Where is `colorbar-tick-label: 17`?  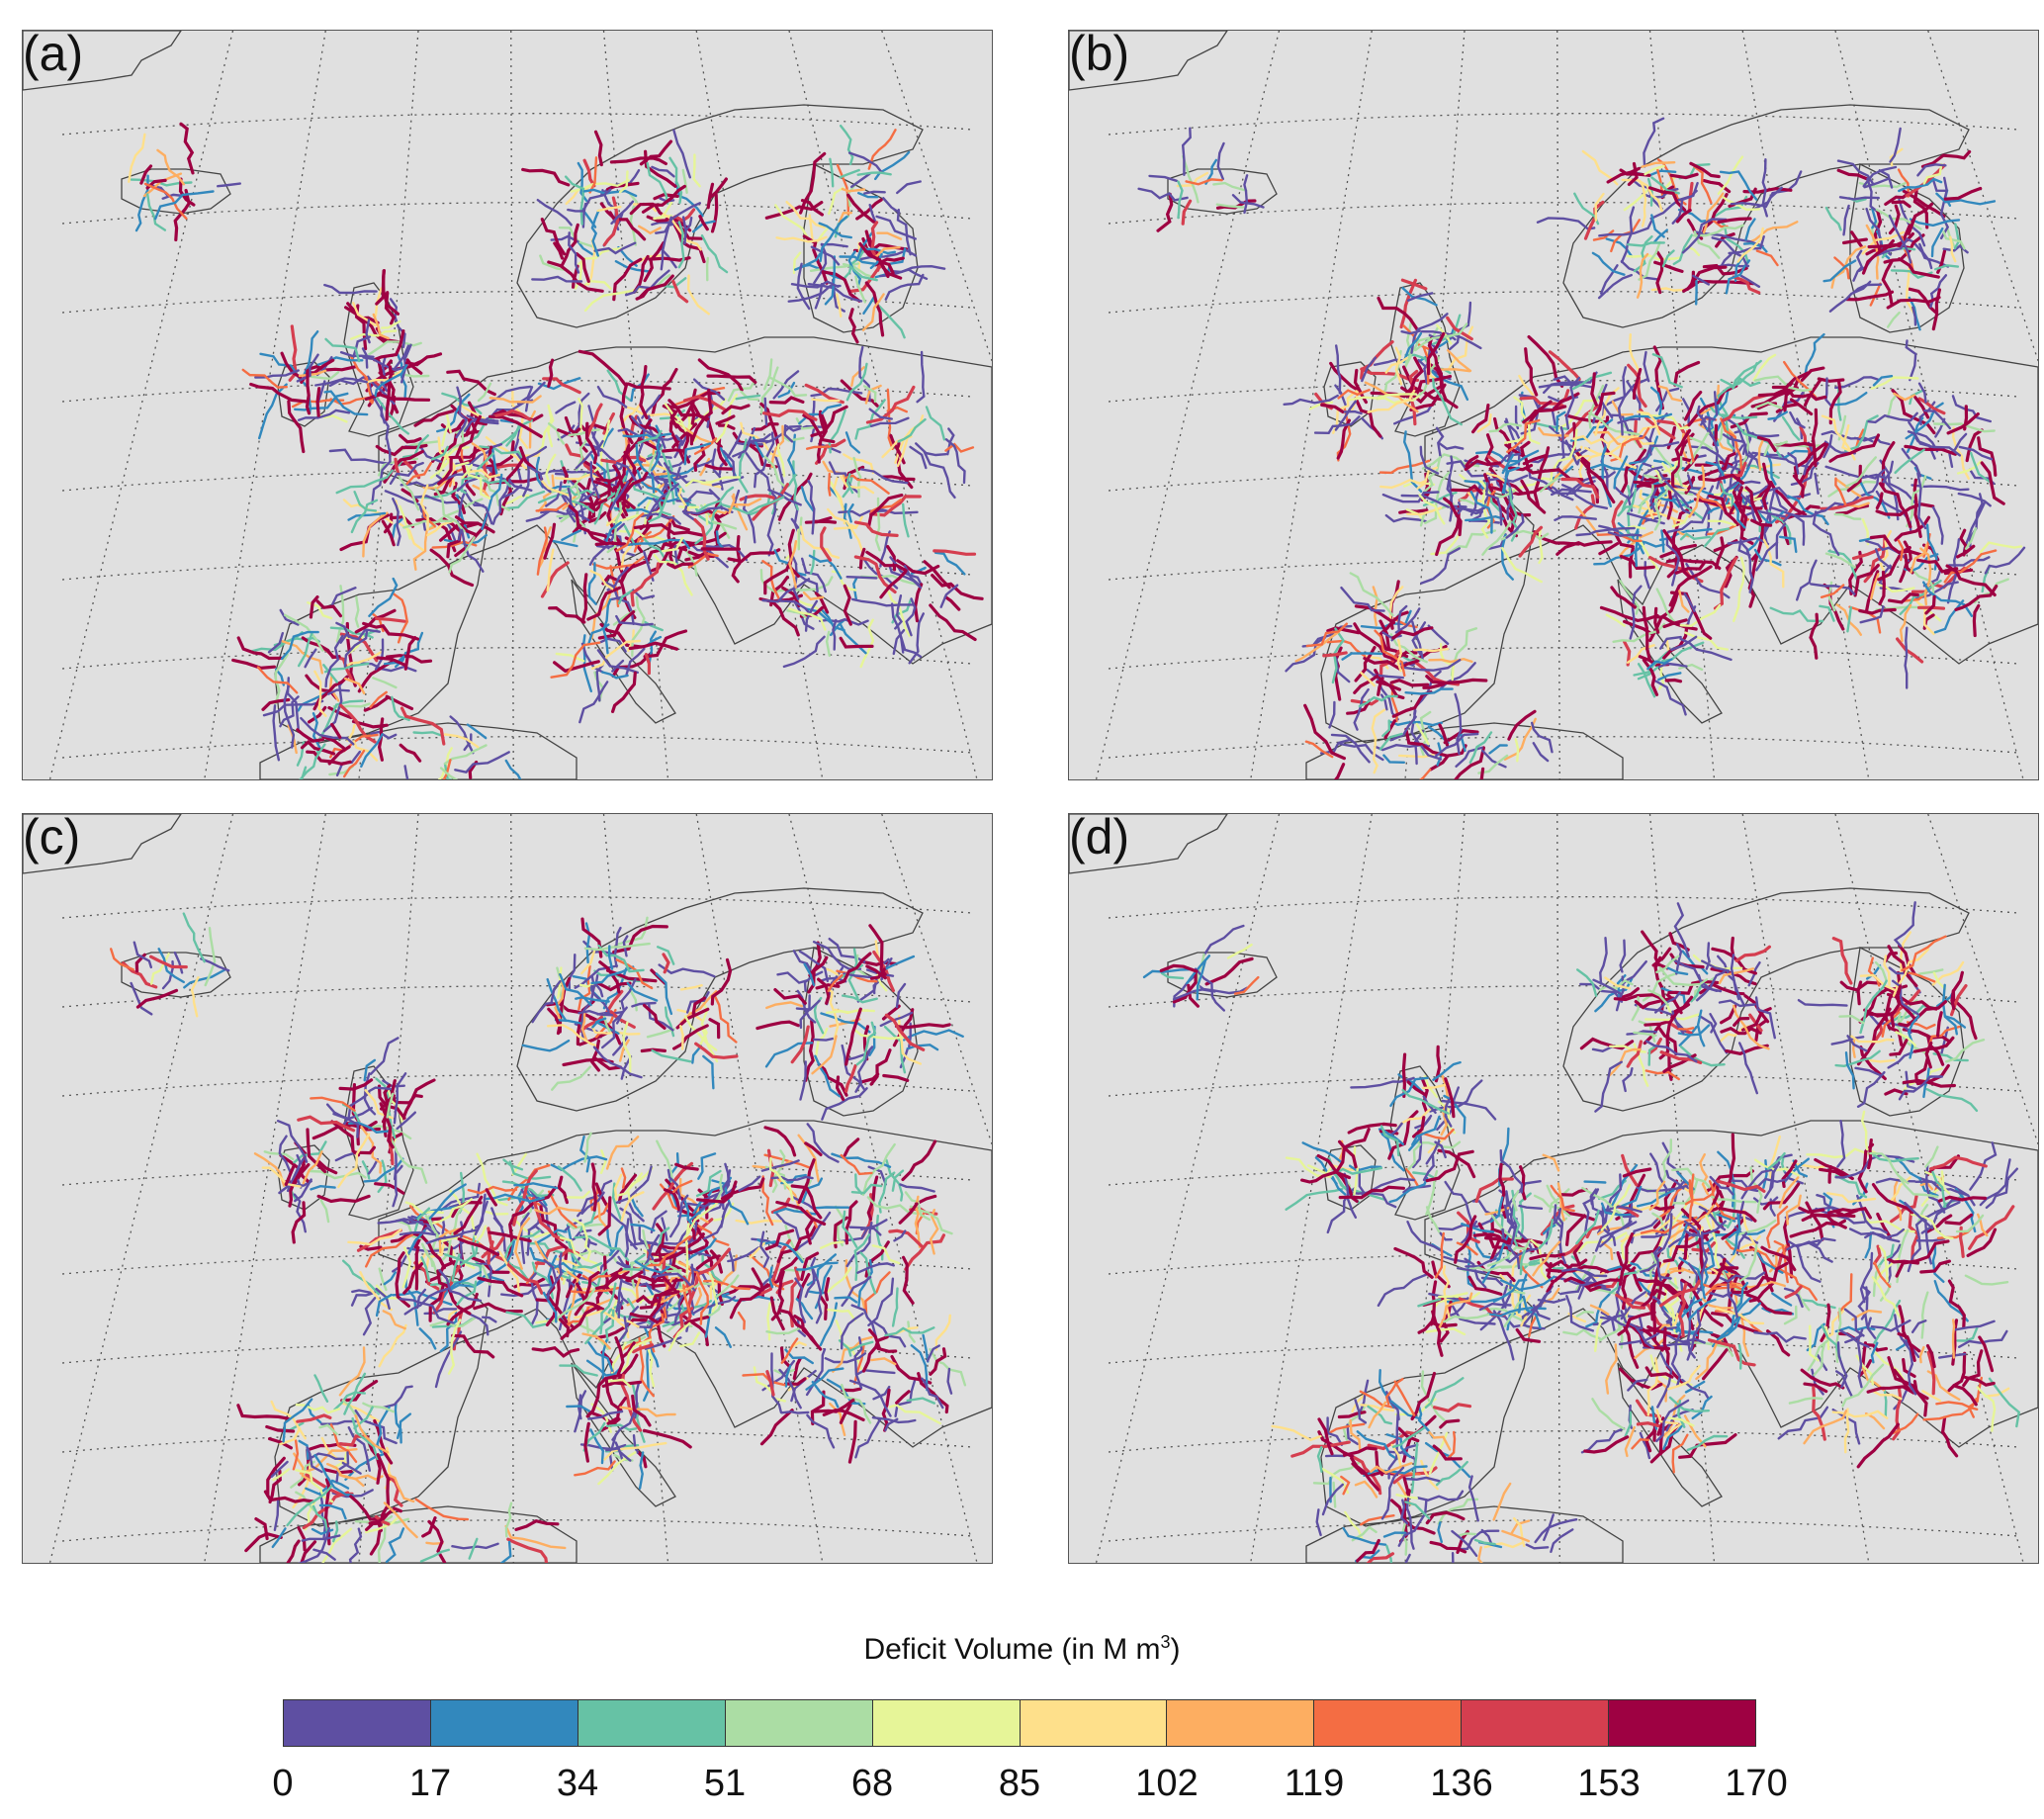
colorbar-tick-label: 17 is located at coordinates (430, 1783).